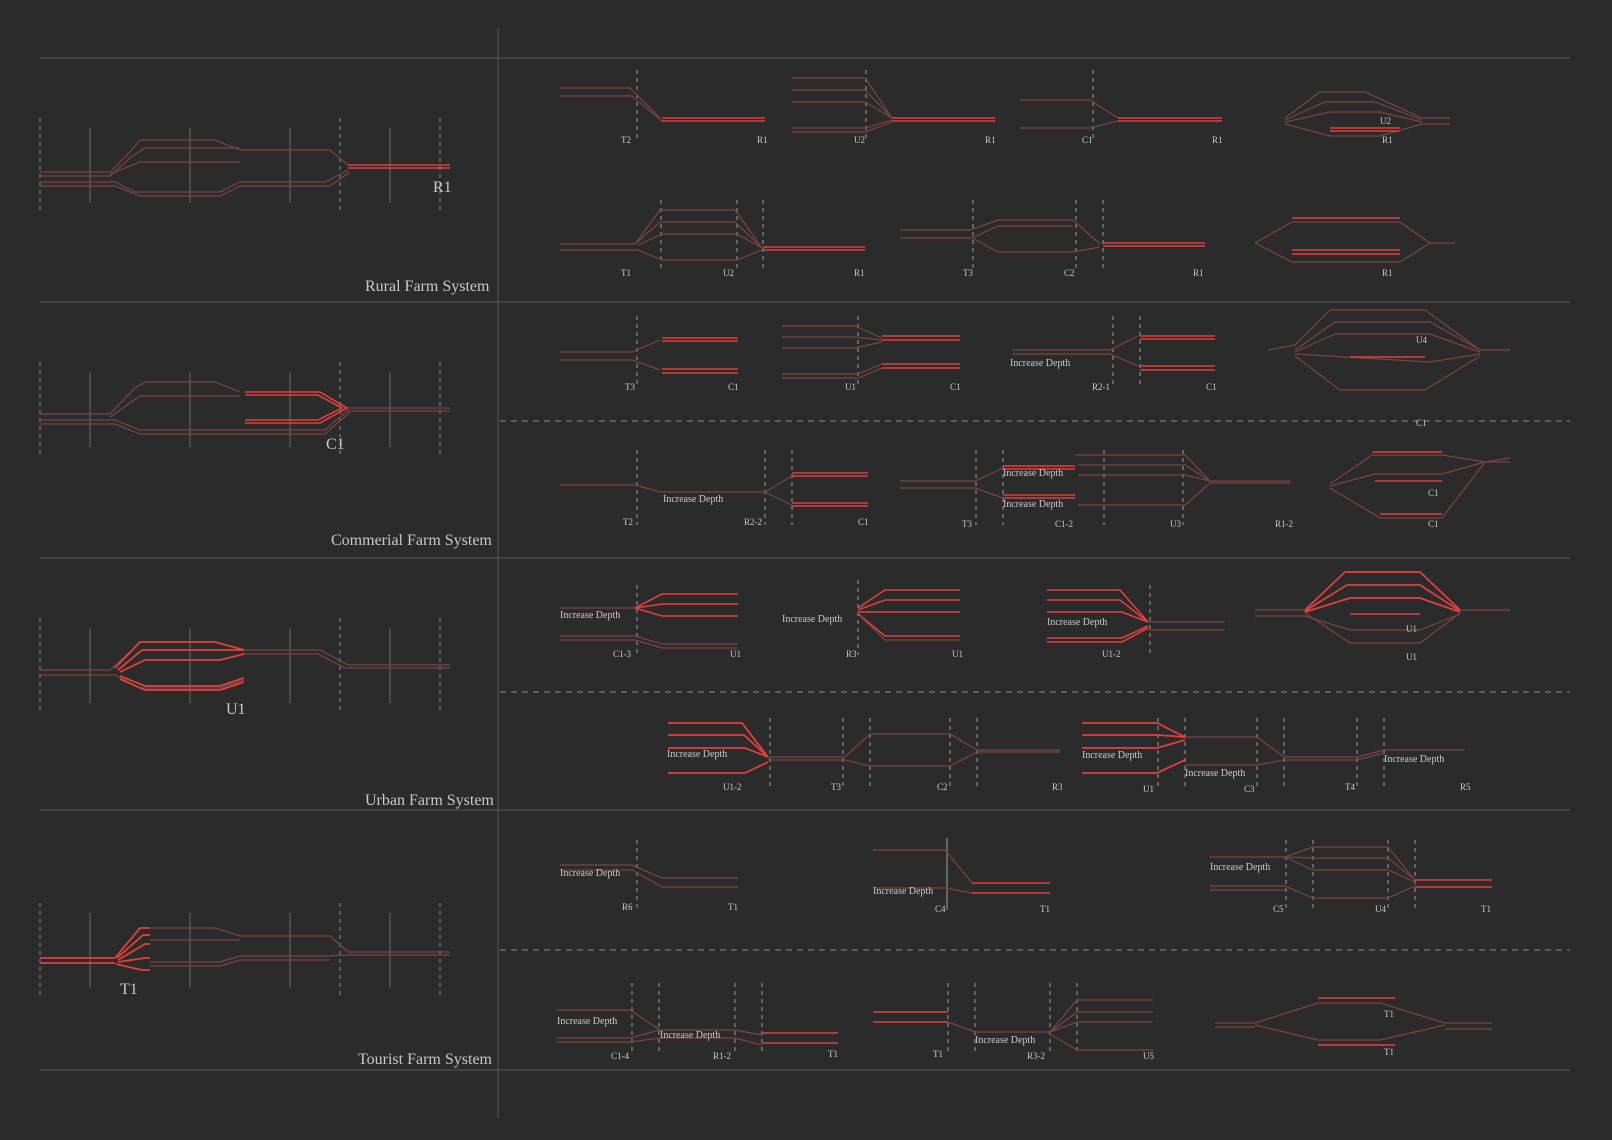 The width and height of the screenshot is (1612, 1140). Describe the element at coordinates (851, 654) in the screenshot. I see `urban-sub-2-label: R3` at that location.